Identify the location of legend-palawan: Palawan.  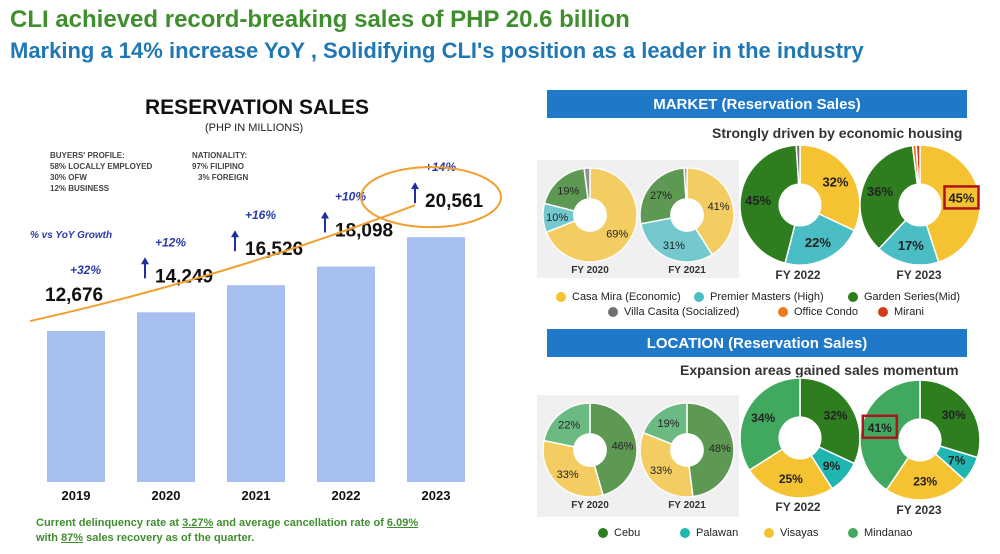
(709, 533).